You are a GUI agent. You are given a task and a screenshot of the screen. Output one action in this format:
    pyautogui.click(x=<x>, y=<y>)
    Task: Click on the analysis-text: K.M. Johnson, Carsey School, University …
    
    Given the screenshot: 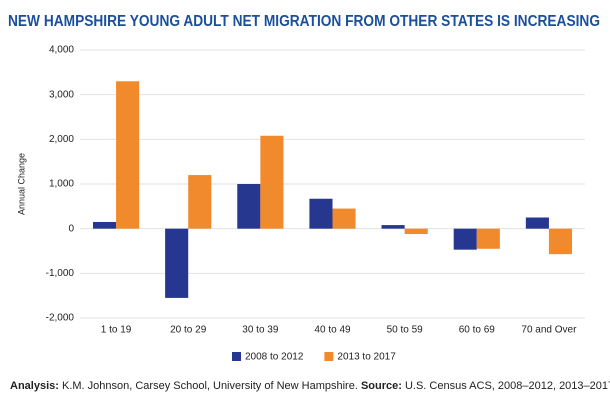 What is the action you would take?
    pyautogui.click(x=210, y=386)
    